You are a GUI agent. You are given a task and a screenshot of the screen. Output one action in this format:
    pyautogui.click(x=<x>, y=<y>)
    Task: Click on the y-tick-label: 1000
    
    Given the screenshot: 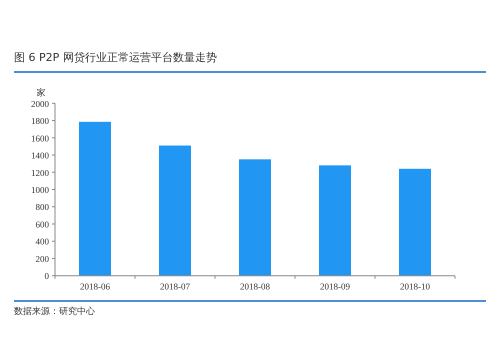 What is the action you would take?
    pyautogui.click(x=40, y=190)
    